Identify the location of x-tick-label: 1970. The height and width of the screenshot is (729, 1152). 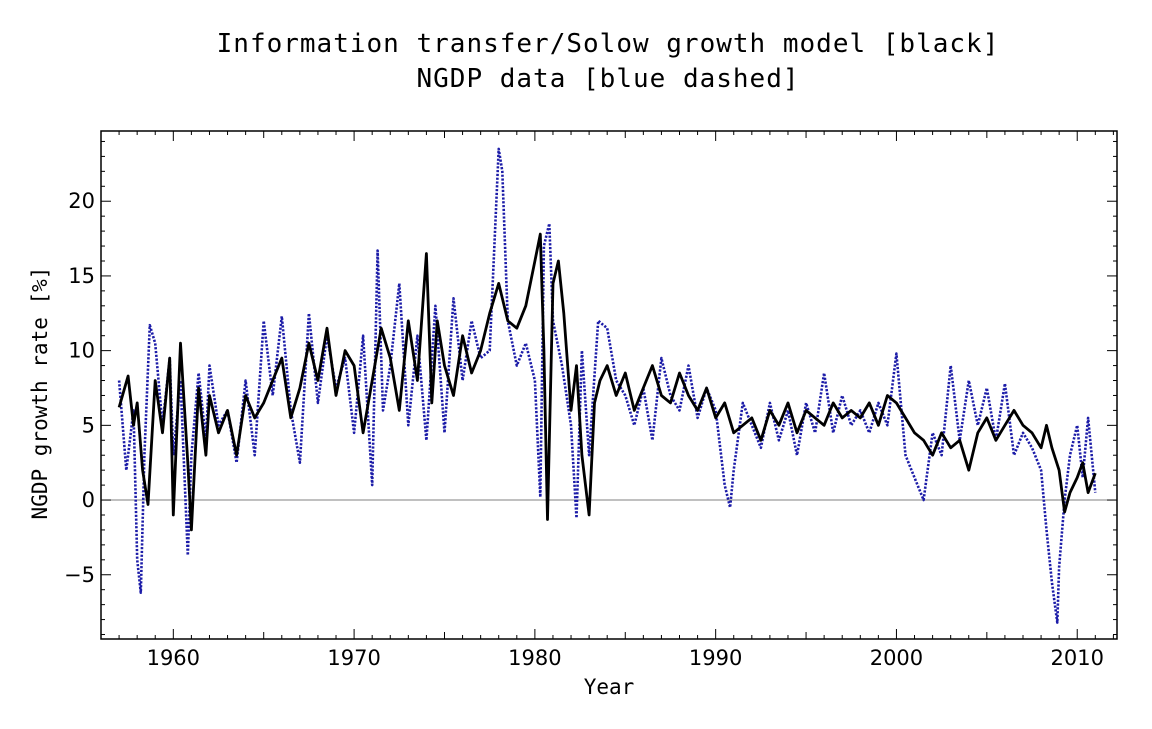
(353, 658).